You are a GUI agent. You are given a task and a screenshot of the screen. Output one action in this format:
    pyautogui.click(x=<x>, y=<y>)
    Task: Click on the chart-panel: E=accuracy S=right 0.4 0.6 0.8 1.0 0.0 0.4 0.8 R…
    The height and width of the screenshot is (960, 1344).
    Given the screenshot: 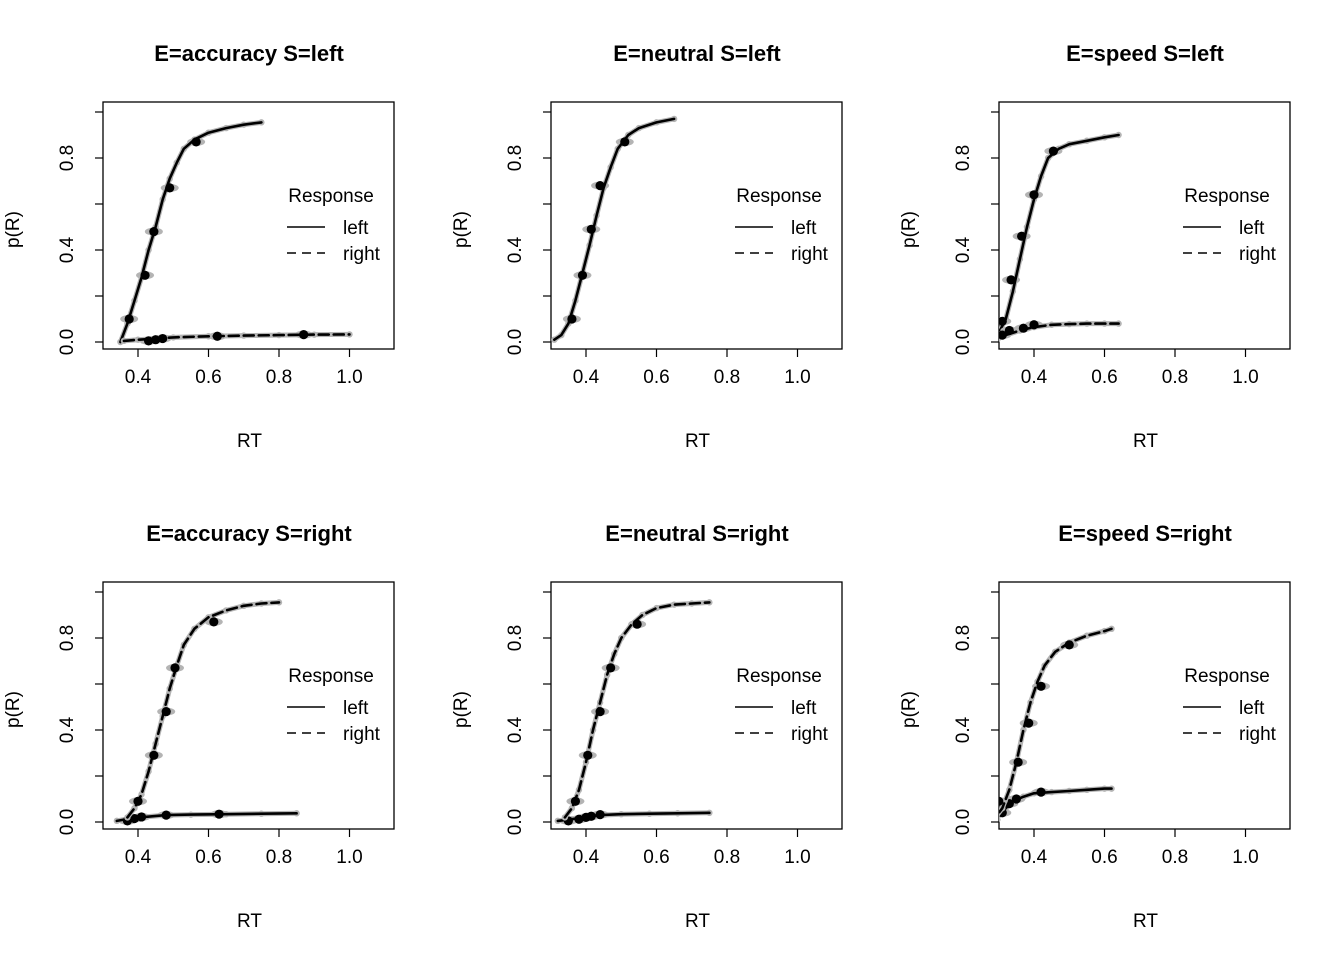 What is the action you would take?
    pyautogui.click(x=199, y=726)
    